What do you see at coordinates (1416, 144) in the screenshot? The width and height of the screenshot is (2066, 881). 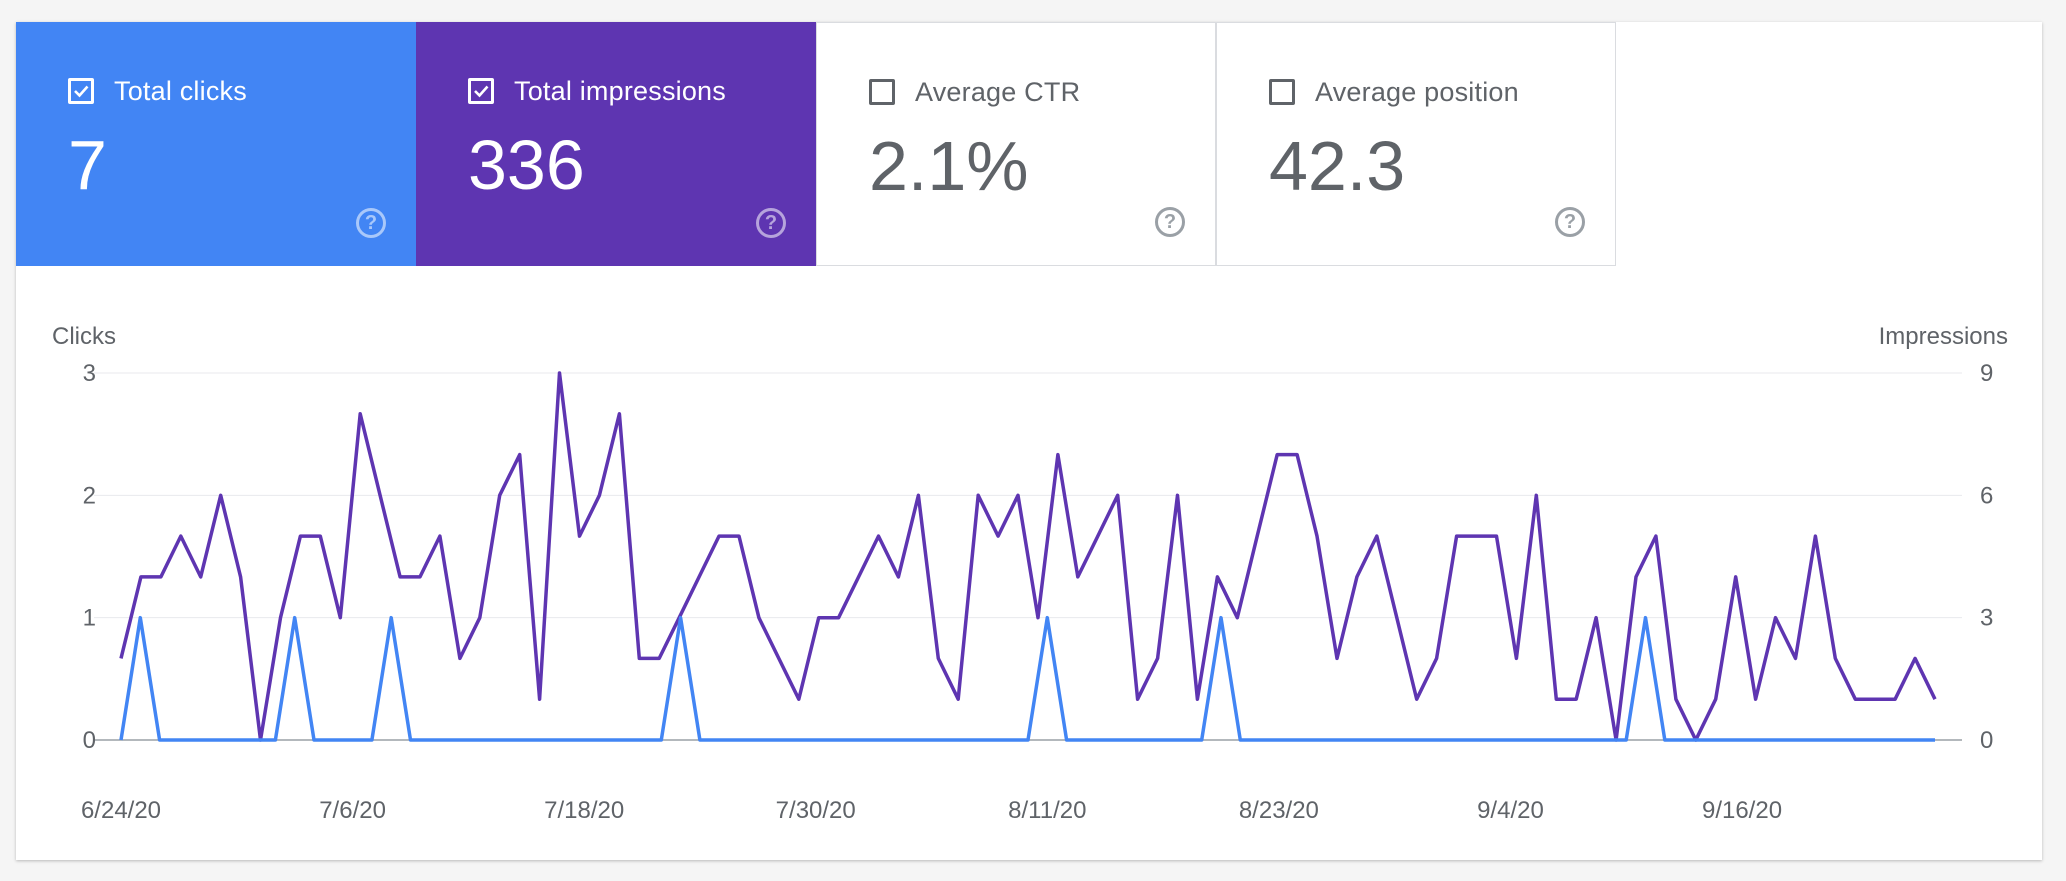 I see `tile-average-position: Average position 42.3 ?` at bounding box center [1416, 144].